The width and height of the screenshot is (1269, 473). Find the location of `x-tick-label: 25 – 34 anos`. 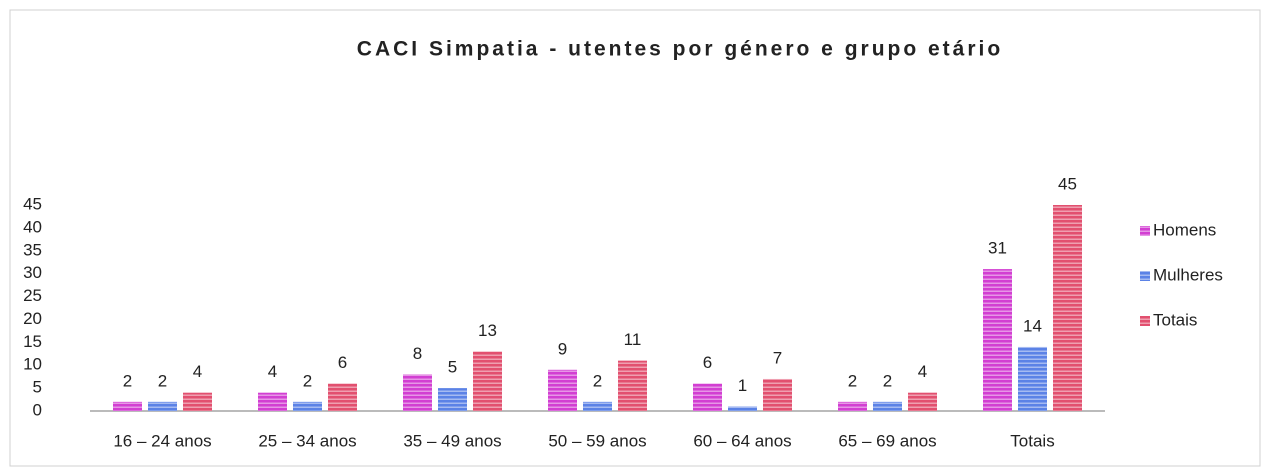

x-tick-label: 25 – 34 anos is located at coordinates (307, 440).